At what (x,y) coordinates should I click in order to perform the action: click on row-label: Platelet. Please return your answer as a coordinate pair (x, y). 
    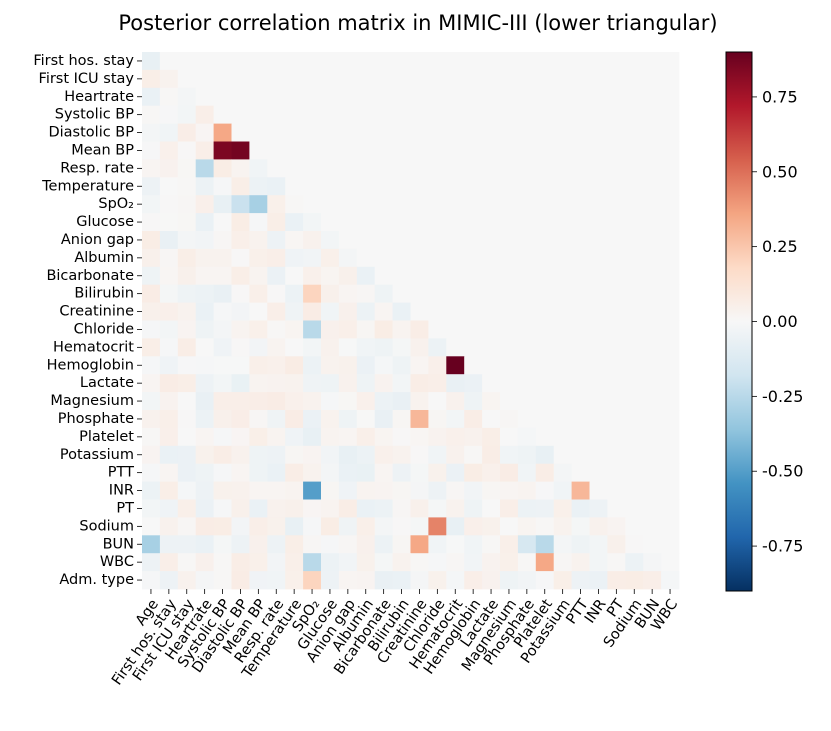
    Looking at the image, I should click on (106, 437).